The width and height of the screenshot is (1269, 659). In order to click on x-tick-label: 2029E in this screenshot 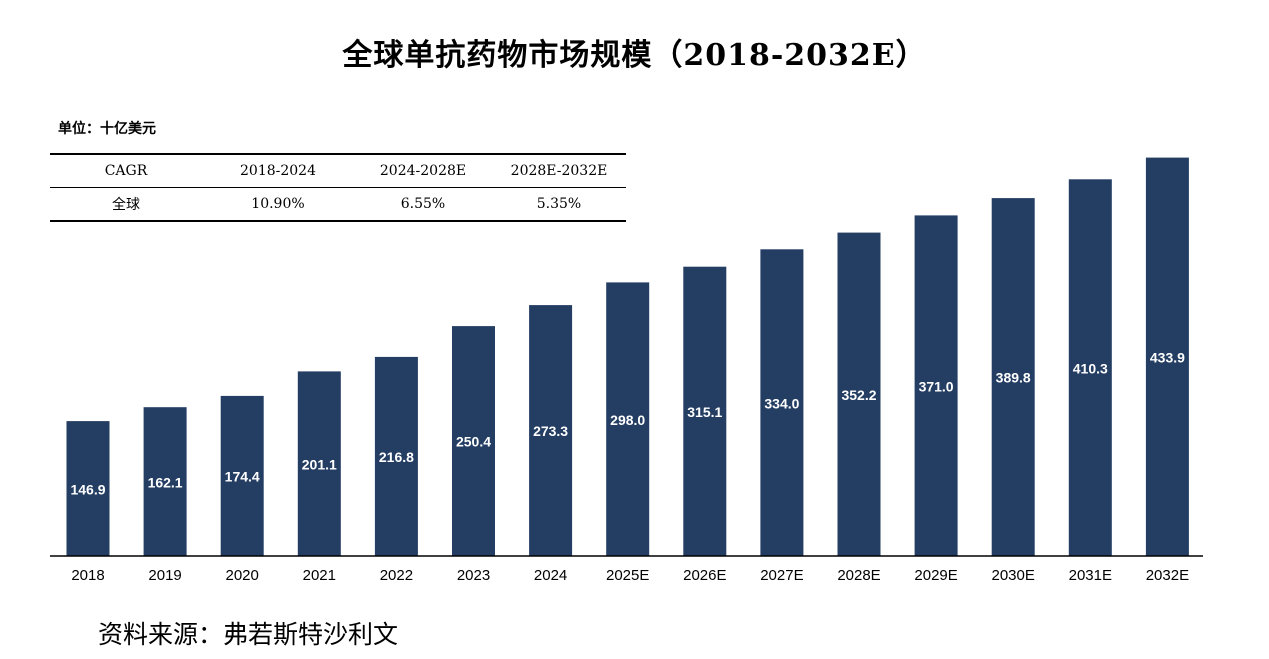, I will do `click(935, 575)`.